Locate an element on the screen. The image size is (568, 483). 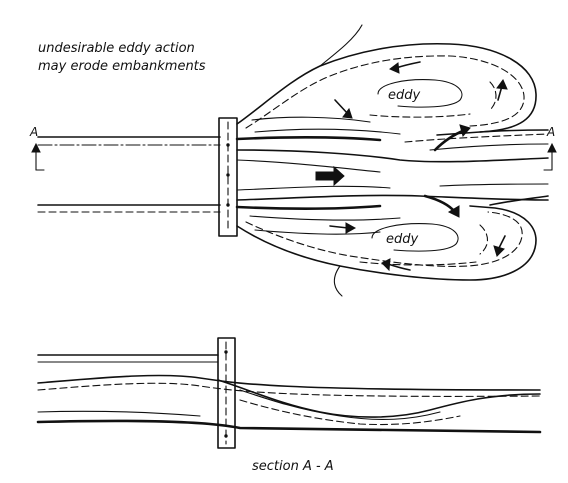
water-surface is located at coordinates (289, 375).